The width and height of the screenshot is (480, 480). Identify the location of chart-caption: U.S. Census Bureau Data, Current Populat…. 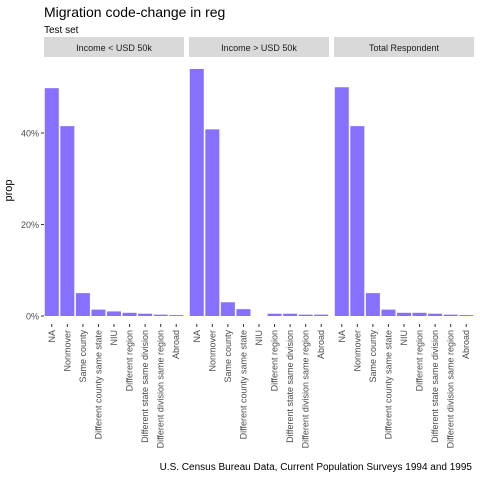
(315, 467).